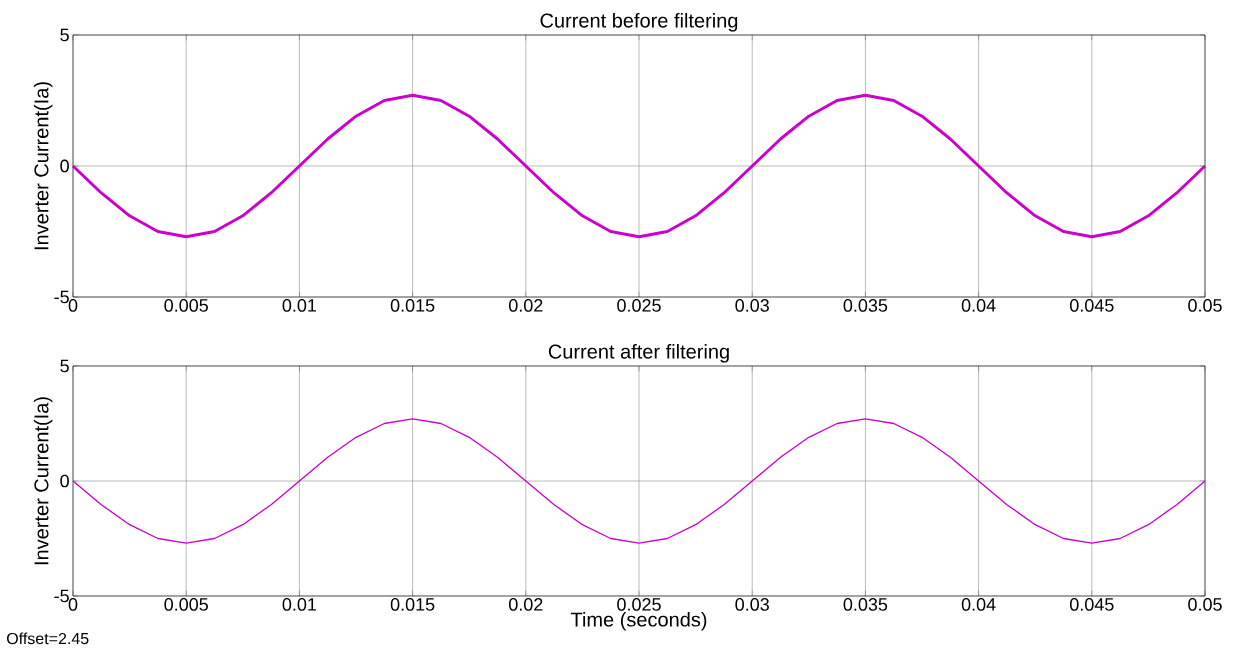  Describe the element at coordinates (638, 353) in the screenshot. I see `chart-title: Current after filtering` at that location.